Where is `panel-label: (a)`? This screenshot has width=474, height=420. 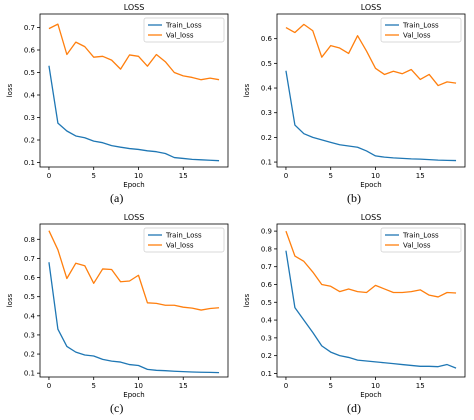
panel-label: (a) is located at coordinates (117, 198).